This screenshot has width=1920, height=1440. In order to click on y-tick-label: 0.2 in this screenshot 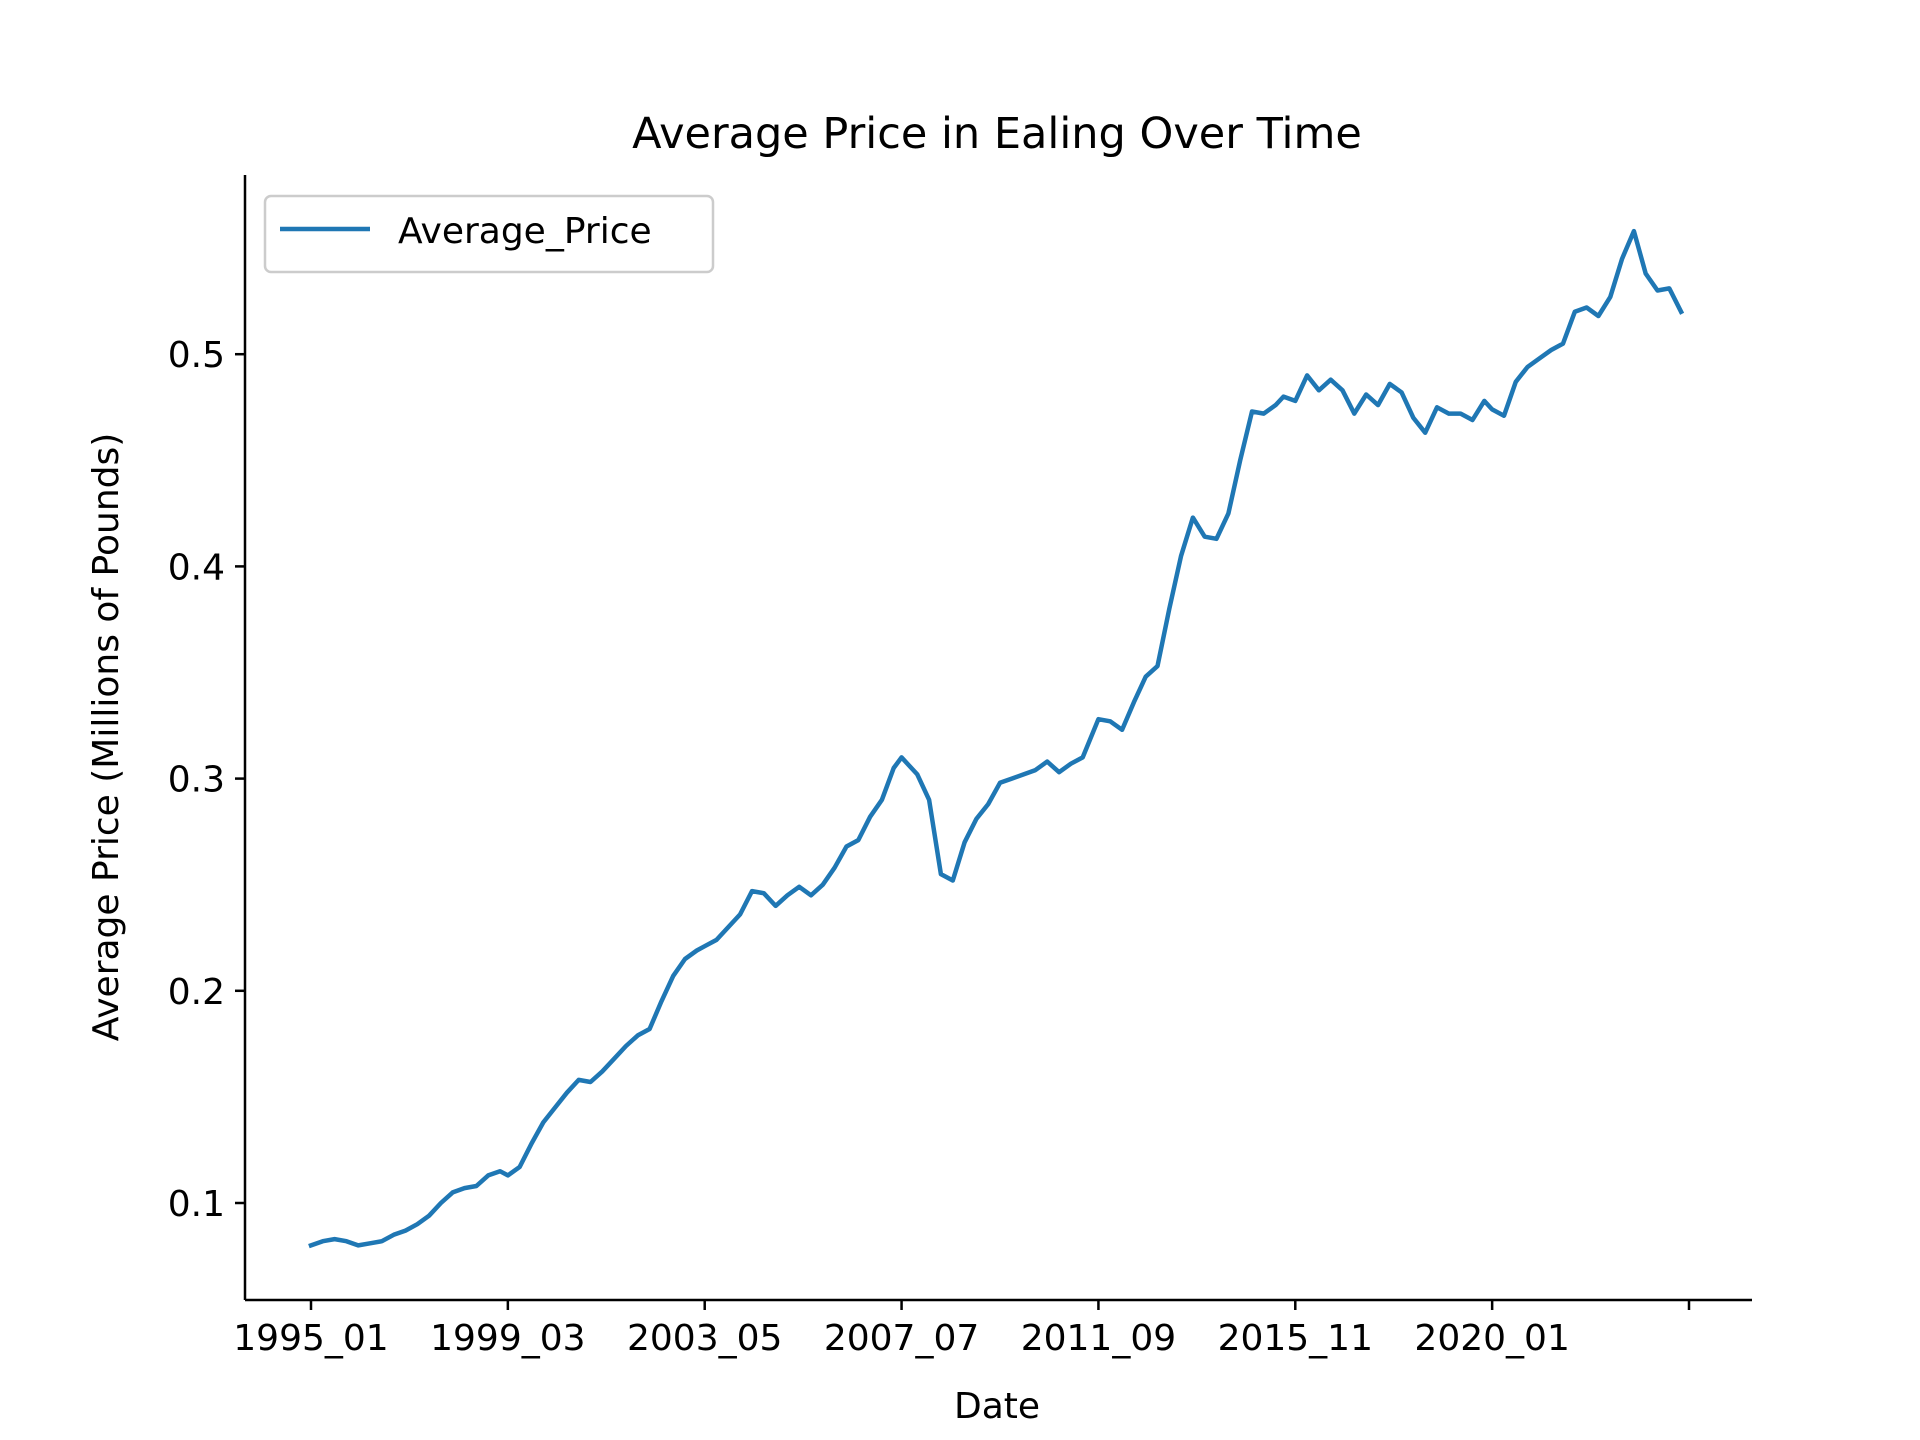, I will do `click(196, 992)`.